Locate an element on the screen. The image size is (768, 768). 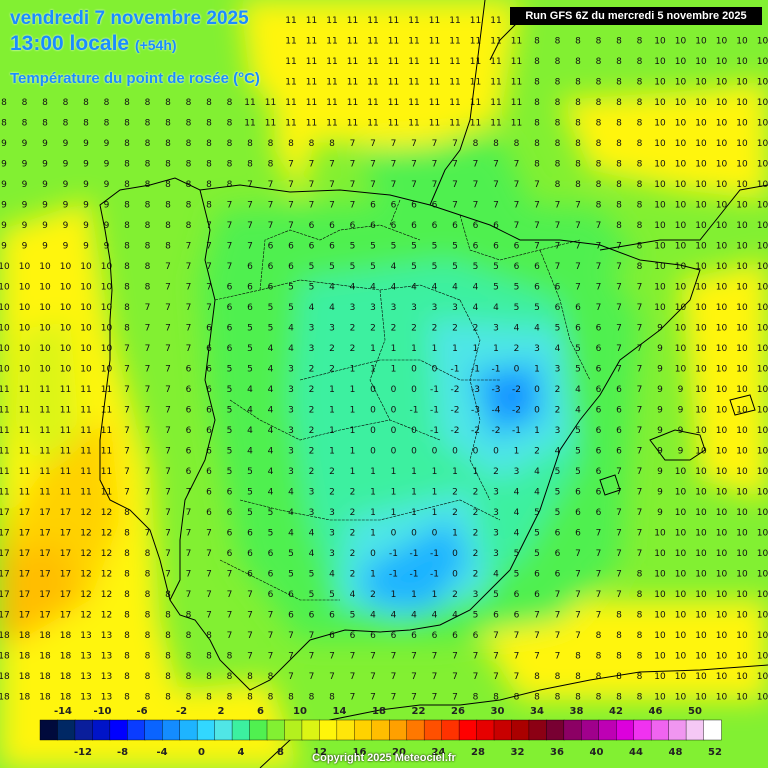
grid-value: 12 is located at coordinates (106, 513).